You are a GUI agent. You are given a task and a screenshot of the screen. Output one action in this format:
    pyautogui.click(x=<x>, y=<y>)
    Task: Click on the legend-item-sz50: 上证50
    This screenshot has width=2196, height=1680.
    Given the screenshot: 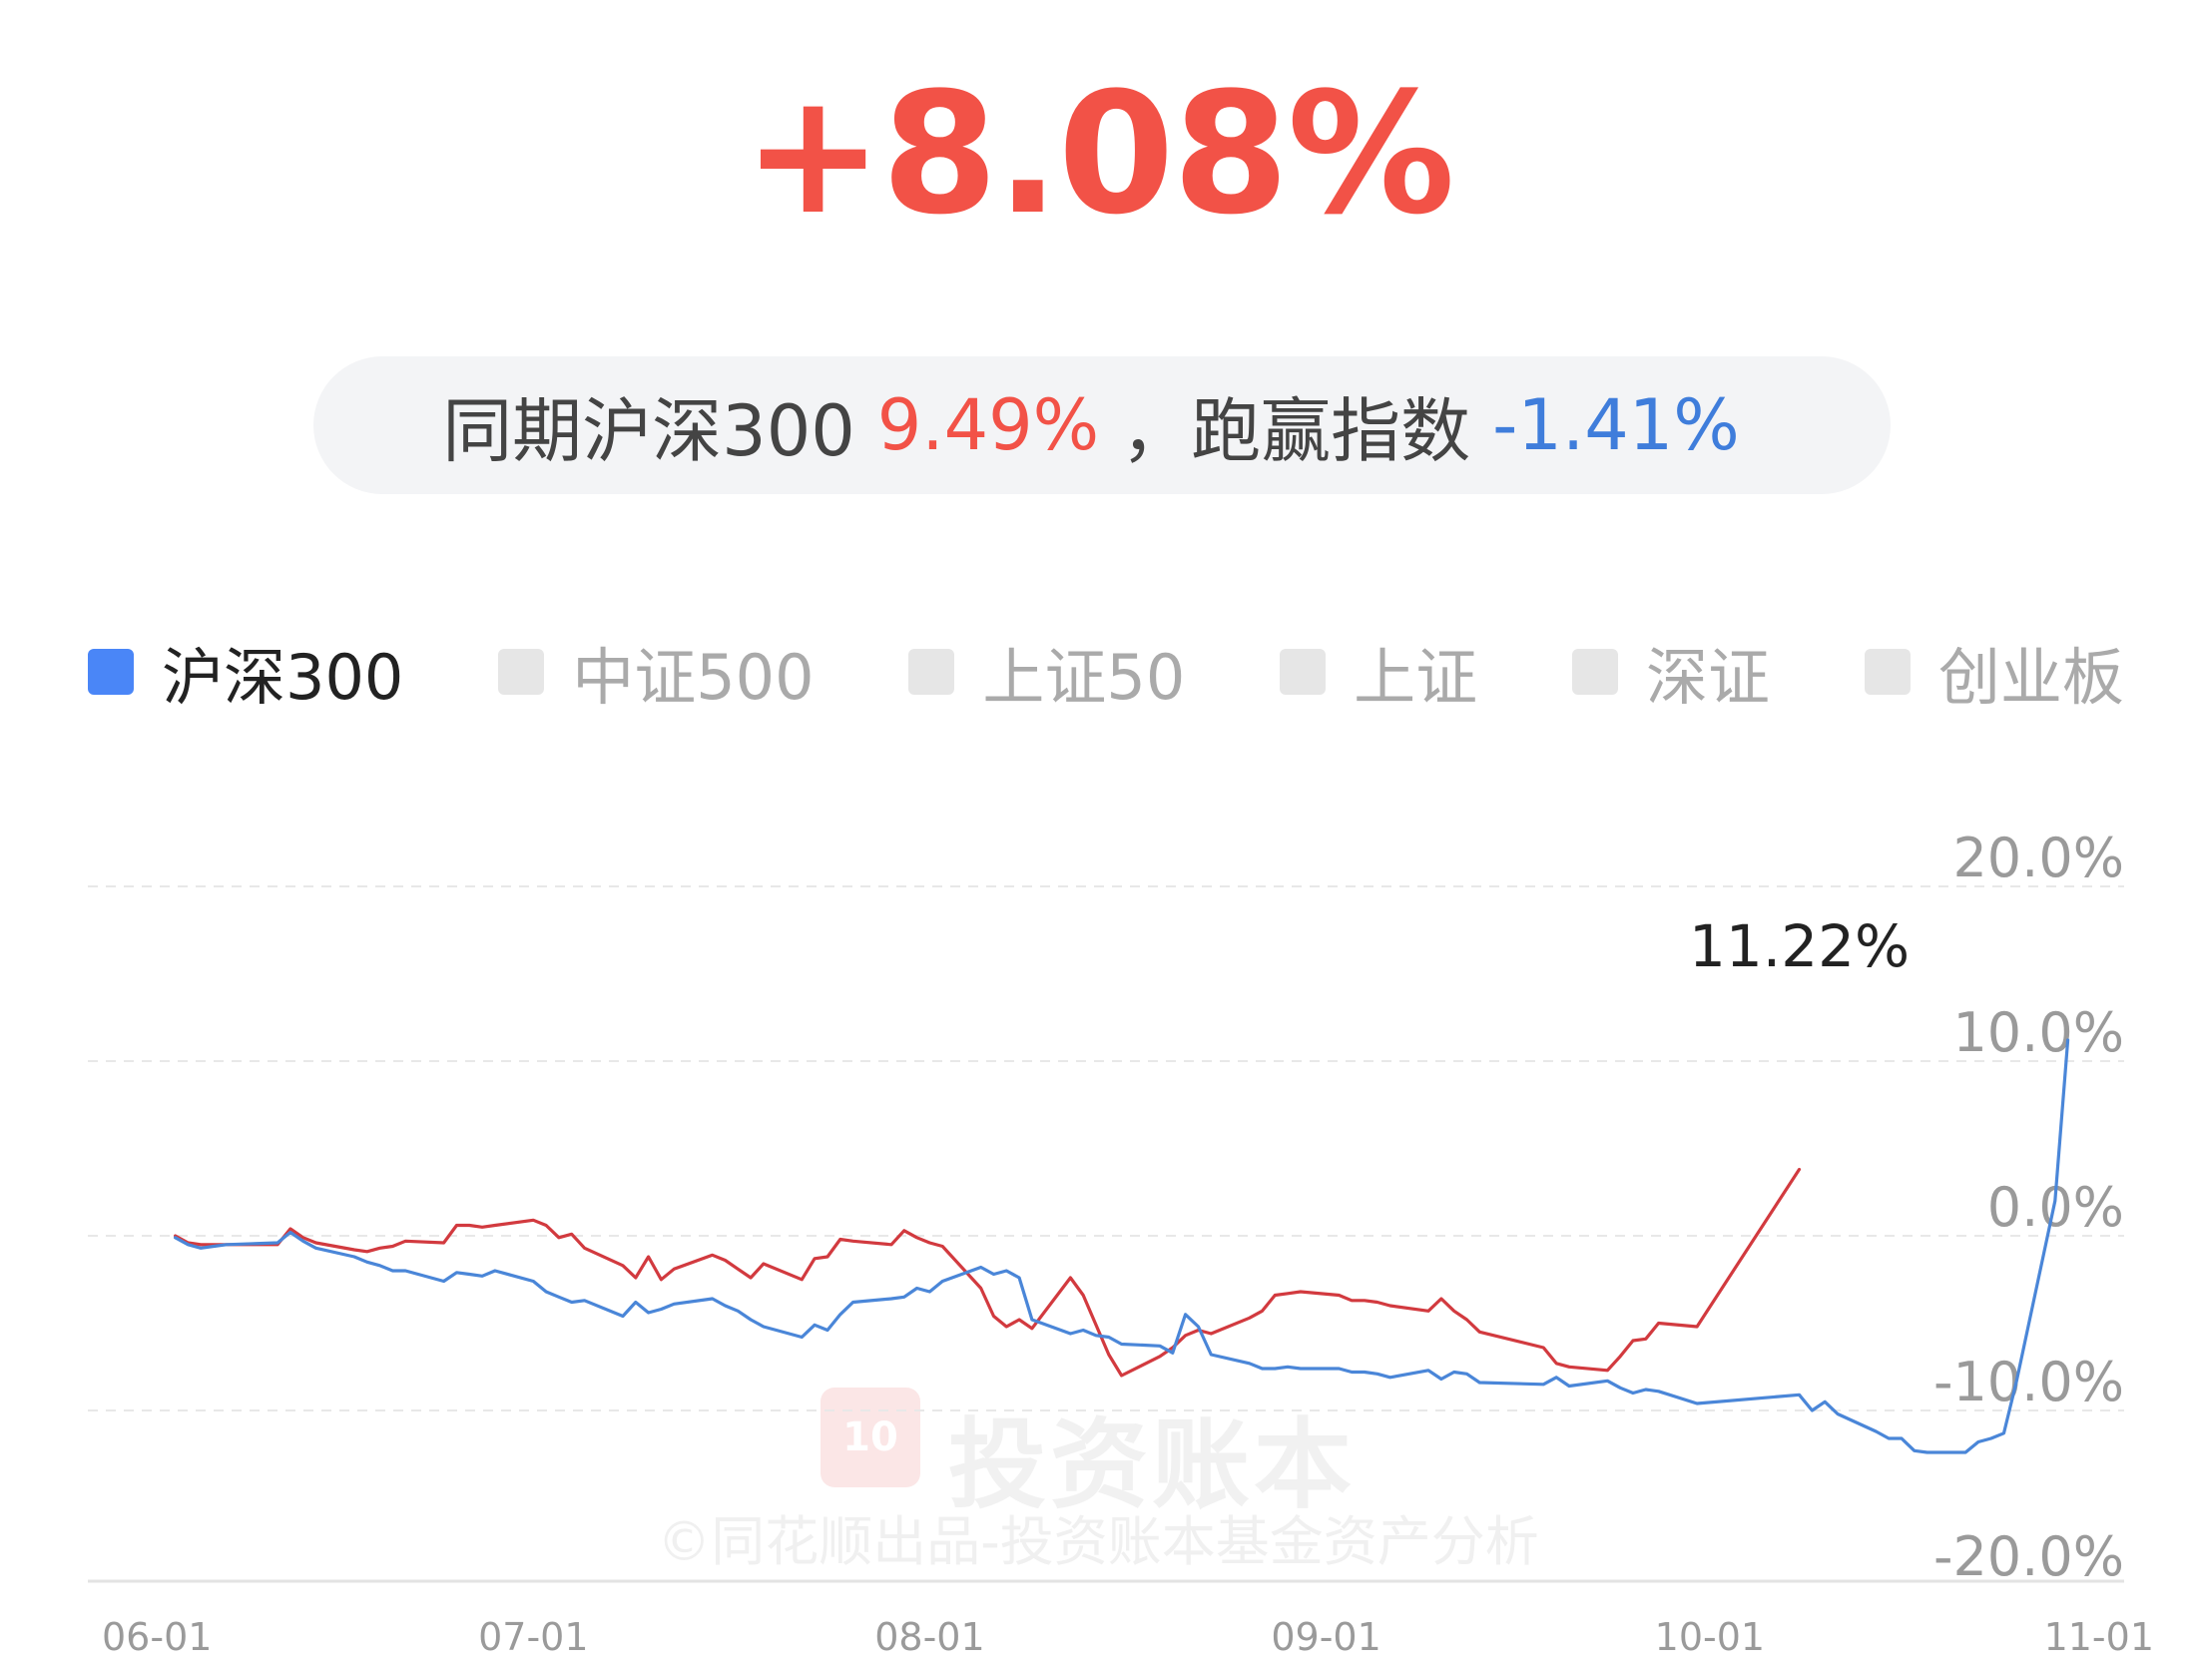 What is the action you would take?
    pyautogui.click(x=1046, y=672)
    